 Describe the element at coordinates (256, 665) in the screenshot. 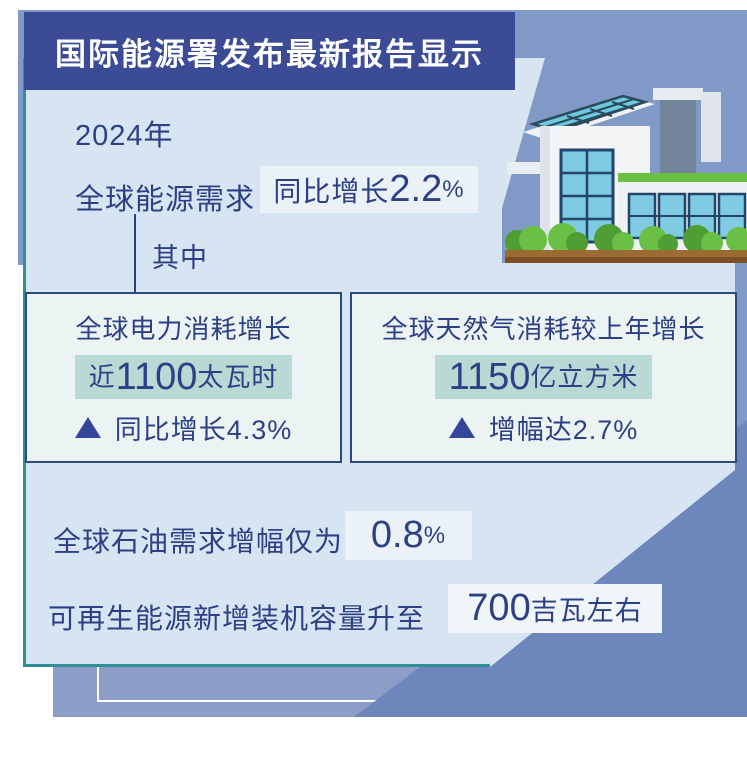

I see `card-border-bottom` at that location.